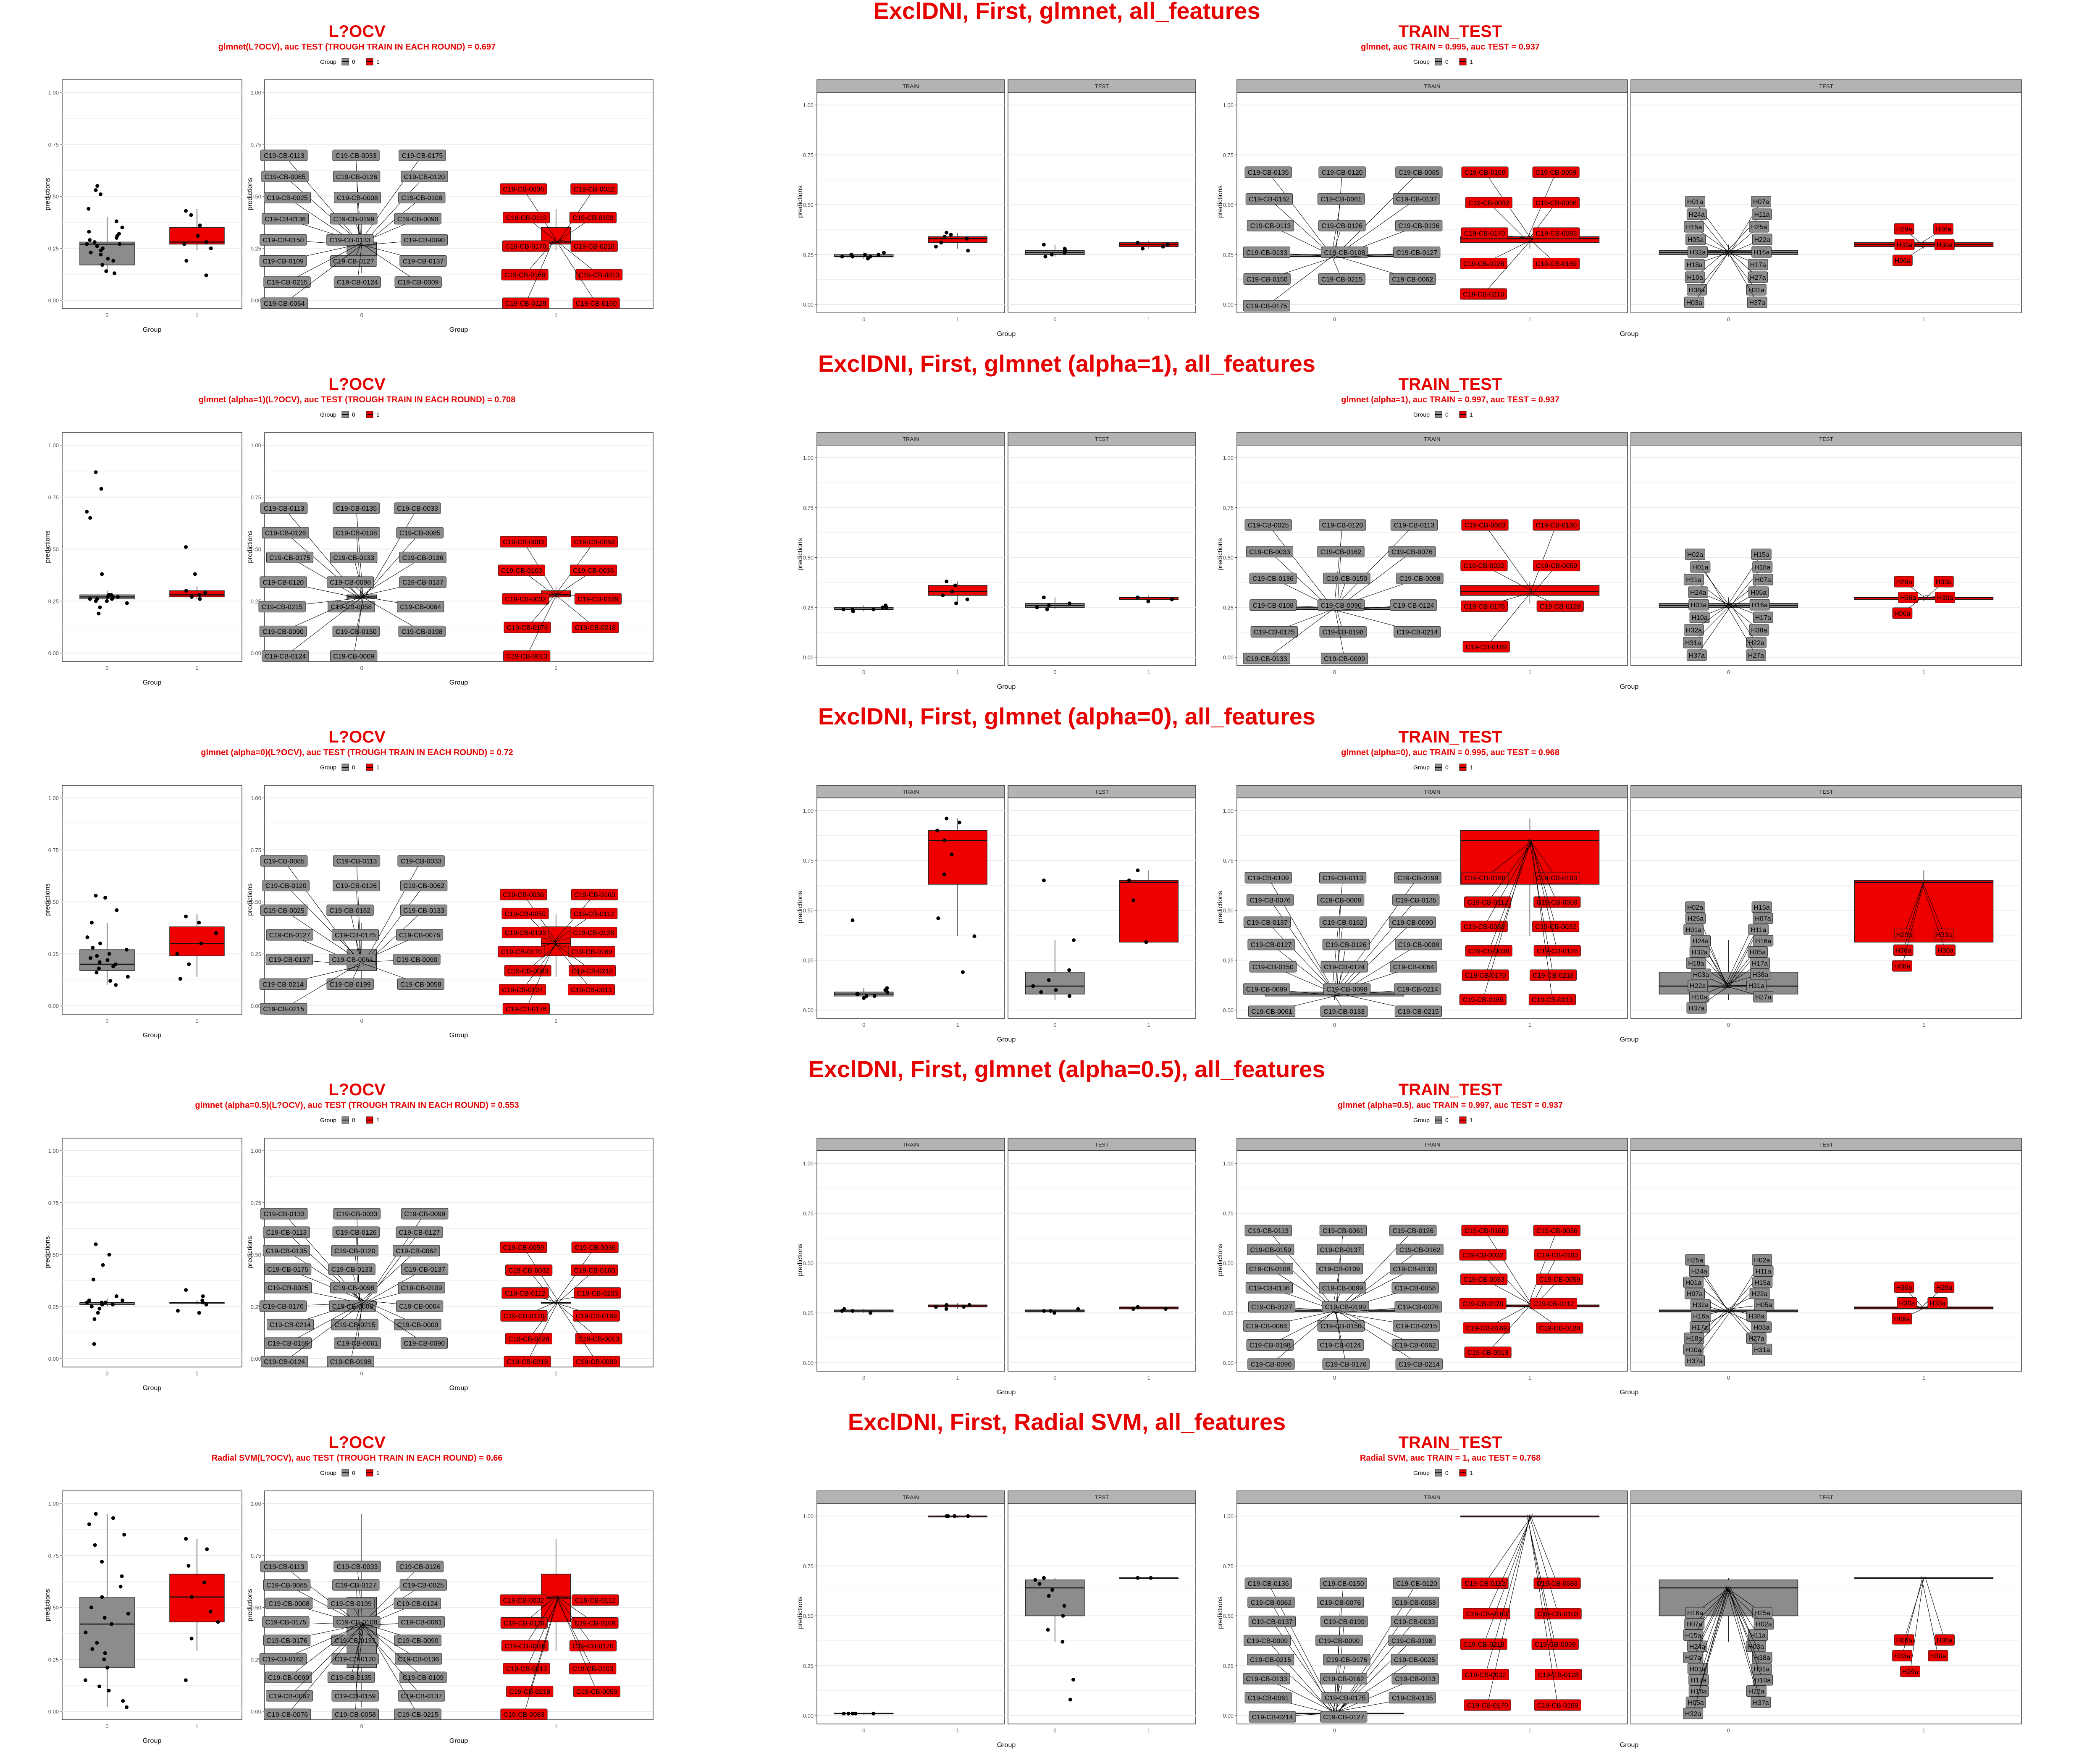 This screenshot has width=2100, height=1750. Describe the element at coordinates (1556, 566) in the screenshot. I see `label-text: C19-CB-0059` at that location.